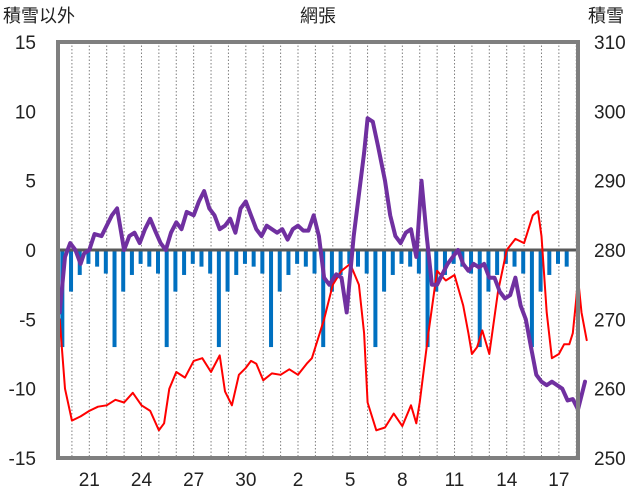  I want to click on y-right-tick-label: 250, so click(610, 459).